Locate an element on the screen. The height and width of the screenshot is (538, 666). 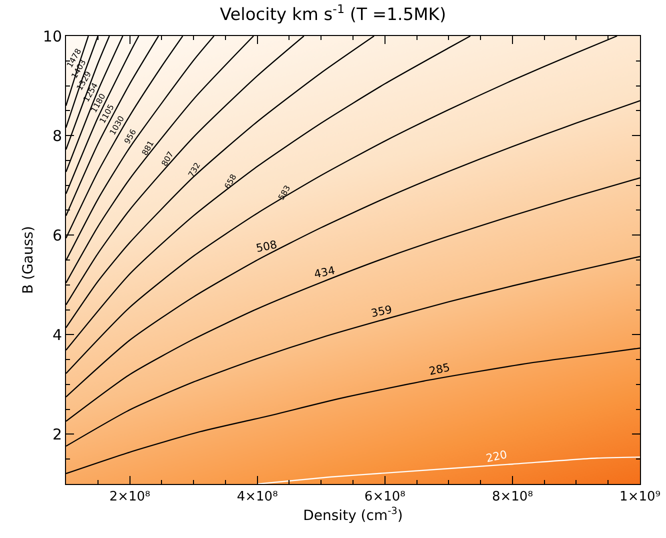
y-axis-title: B (Gauss) is located at coordinates (28, 260).